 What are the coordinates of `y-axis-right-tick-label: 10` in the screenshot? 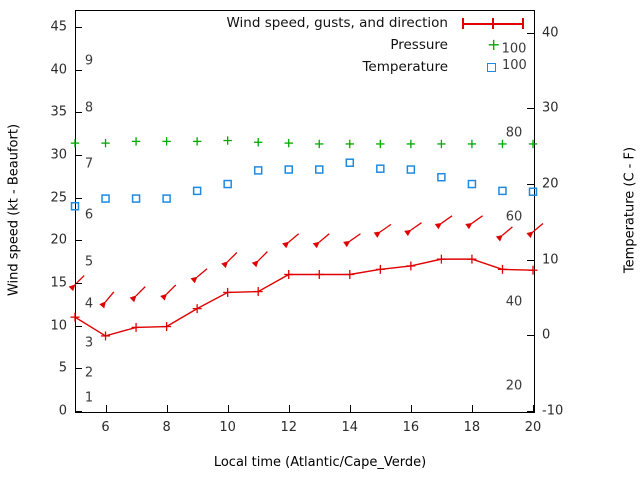 It's located at (550, 260).